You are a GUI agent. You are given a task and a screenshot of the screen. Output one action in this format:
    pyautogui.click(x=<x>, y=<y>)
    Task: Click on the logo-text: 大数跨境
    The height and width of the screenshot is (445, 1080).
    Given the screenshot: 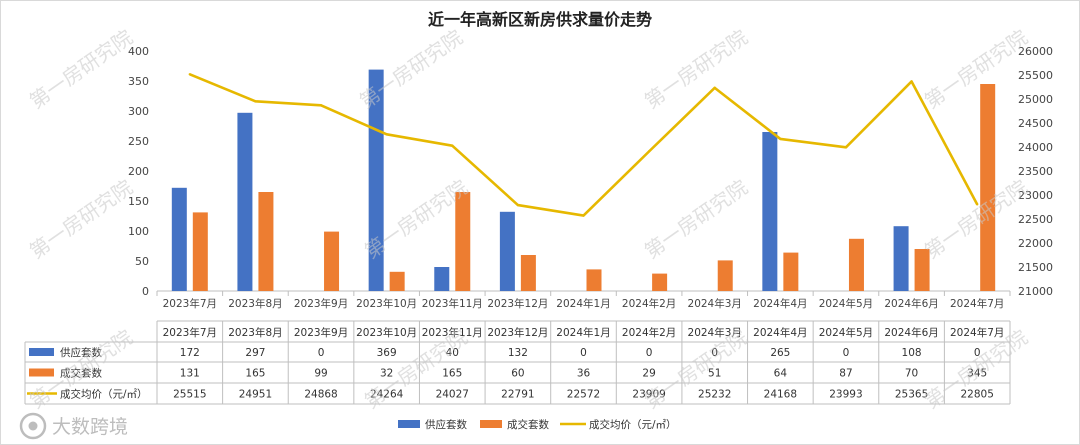 What is the action you would take?
    pyautogui.click(x=90, y=427)
    